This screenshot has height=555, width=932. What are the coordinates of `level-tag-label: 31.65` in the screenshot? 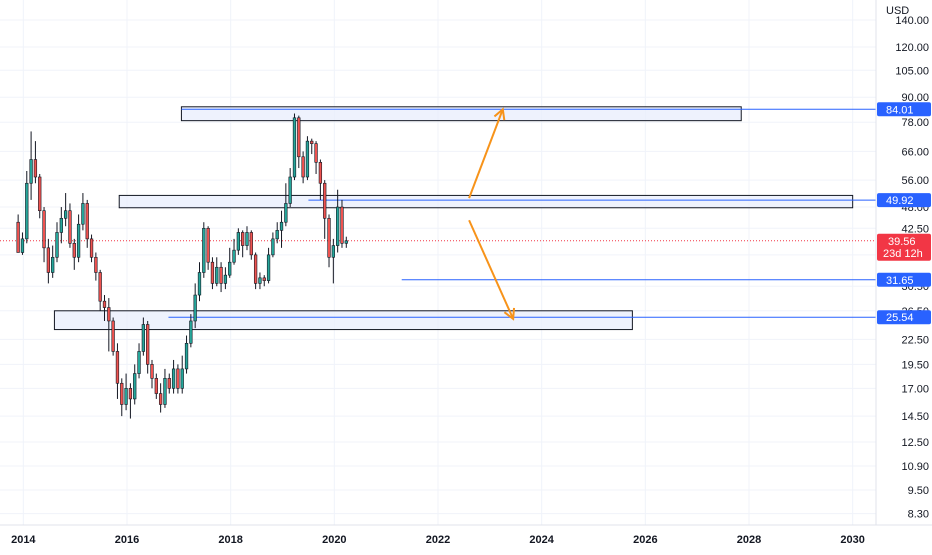 It's located at (900, 281).